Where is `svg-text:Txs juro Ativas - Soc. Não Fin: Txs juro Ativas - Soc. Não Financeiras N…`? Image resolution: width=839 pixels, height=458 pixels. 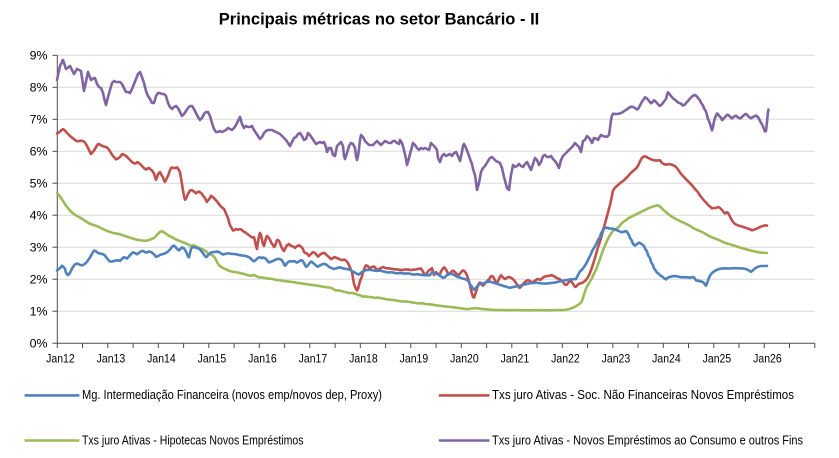 svg-text:Txs juro Ativas - Soc. Não Fin: Txs juro Ativas - Soc. Não Financeiras N… is located at coordinates (643, 395).